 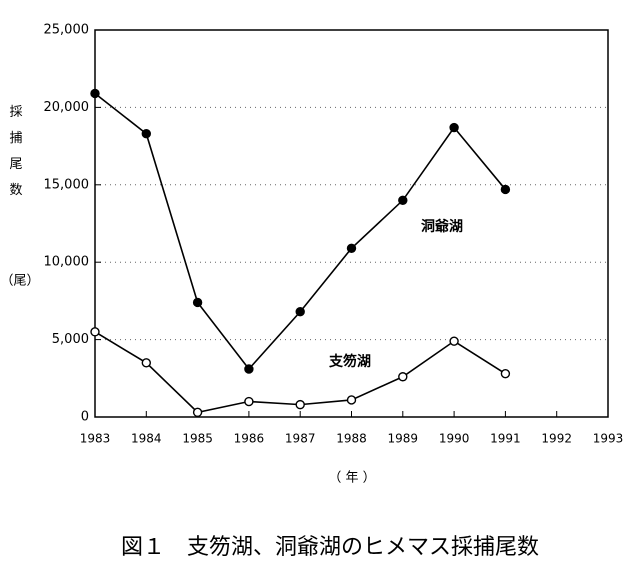 What do you see at coordinates (146, 439) in the screenshot?
I see `x-tick-label: 1984` at bounding box center [146, 439].